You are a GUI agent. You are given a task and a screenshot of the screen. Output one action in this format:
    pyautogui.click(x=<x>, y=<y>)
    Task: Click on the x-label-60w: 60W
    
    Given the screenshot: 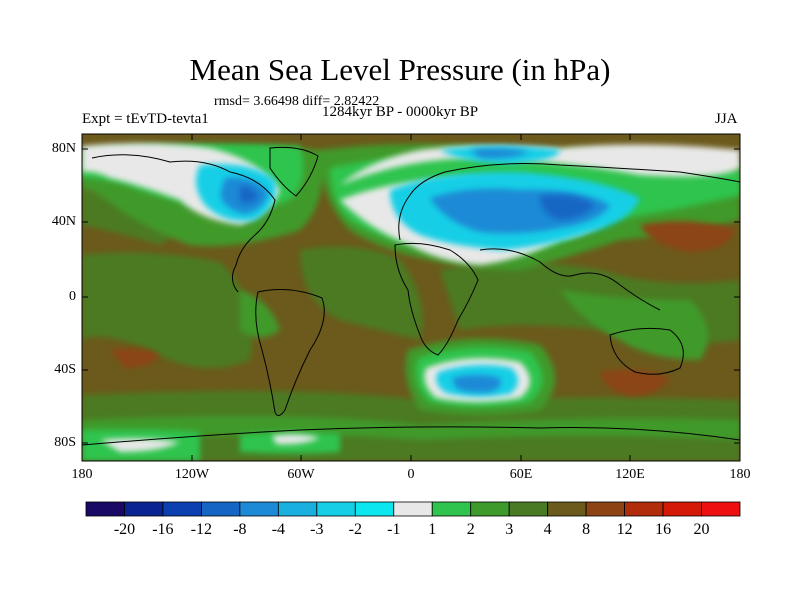 What is the action you would take?
    pyautogui.click(x=301, y=474)
    